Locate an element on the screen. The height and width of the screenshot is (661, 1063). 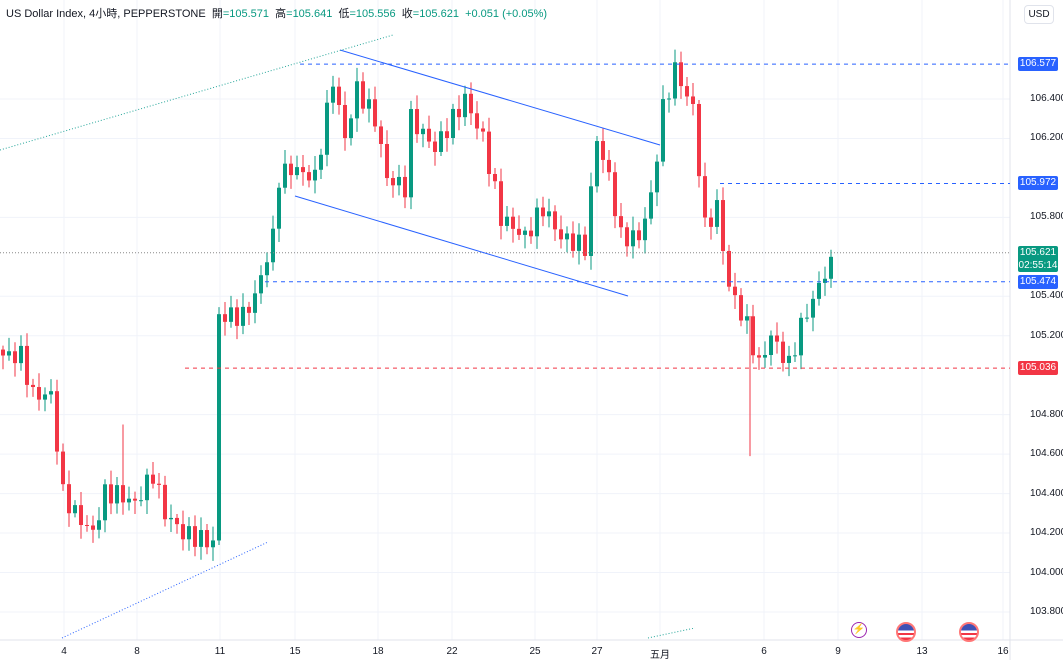
open-value: =105.571 is located at coordinates (246, 14).